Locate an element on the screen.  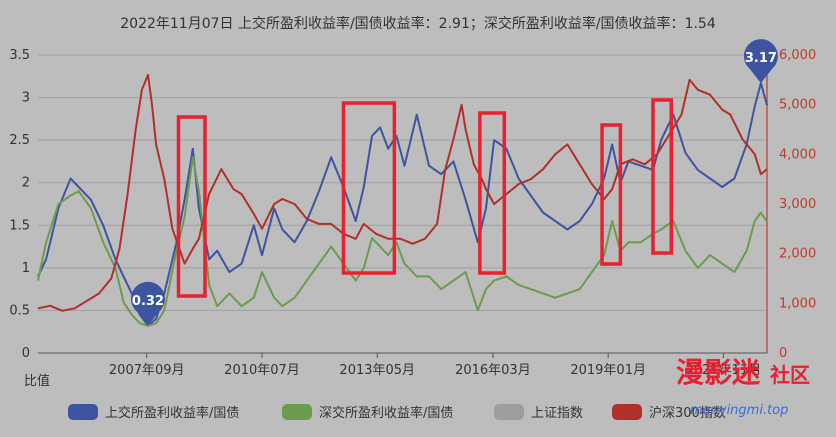
right-axis: 0 1,000 2,000 3,000 4,000 5,000 6,000 is located at coordinates (791, 204).